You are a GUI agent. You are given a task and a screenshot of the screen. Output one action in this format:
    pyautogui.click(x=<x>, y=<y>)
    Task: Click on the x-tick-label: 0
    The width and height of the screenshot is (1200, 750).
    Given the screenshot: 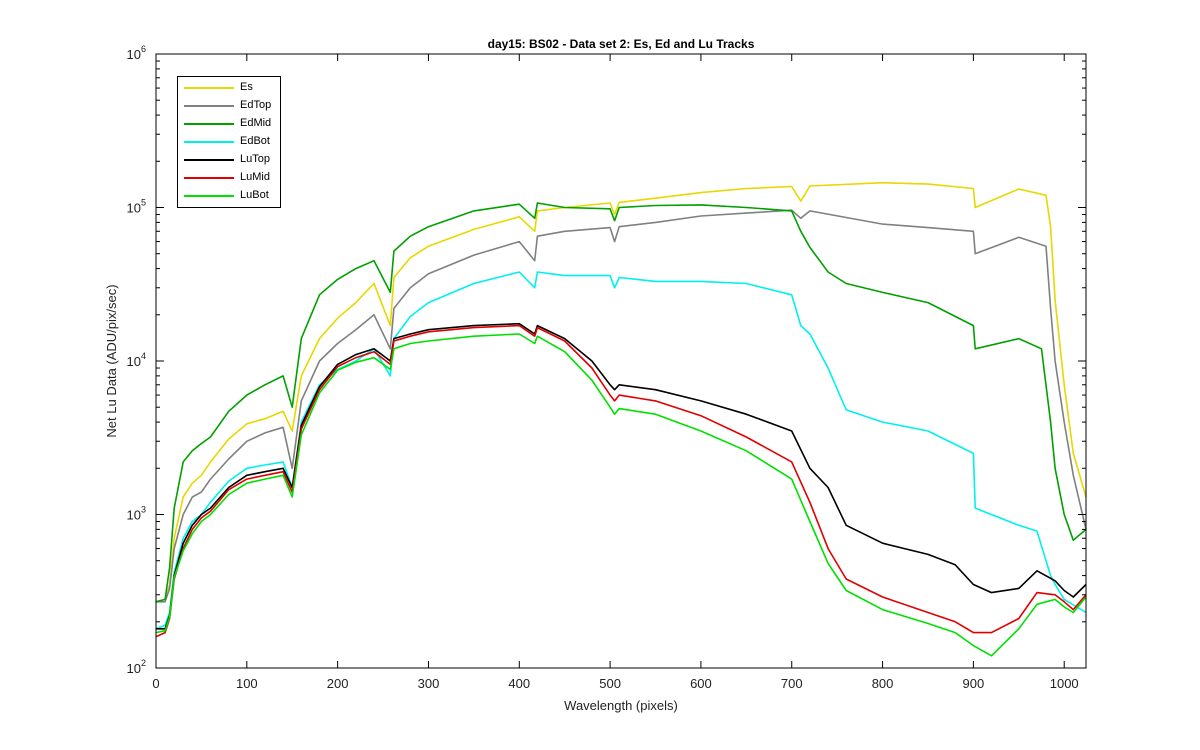 What is the action you would take?
    pyautogui.click(x=155, y=683)
    